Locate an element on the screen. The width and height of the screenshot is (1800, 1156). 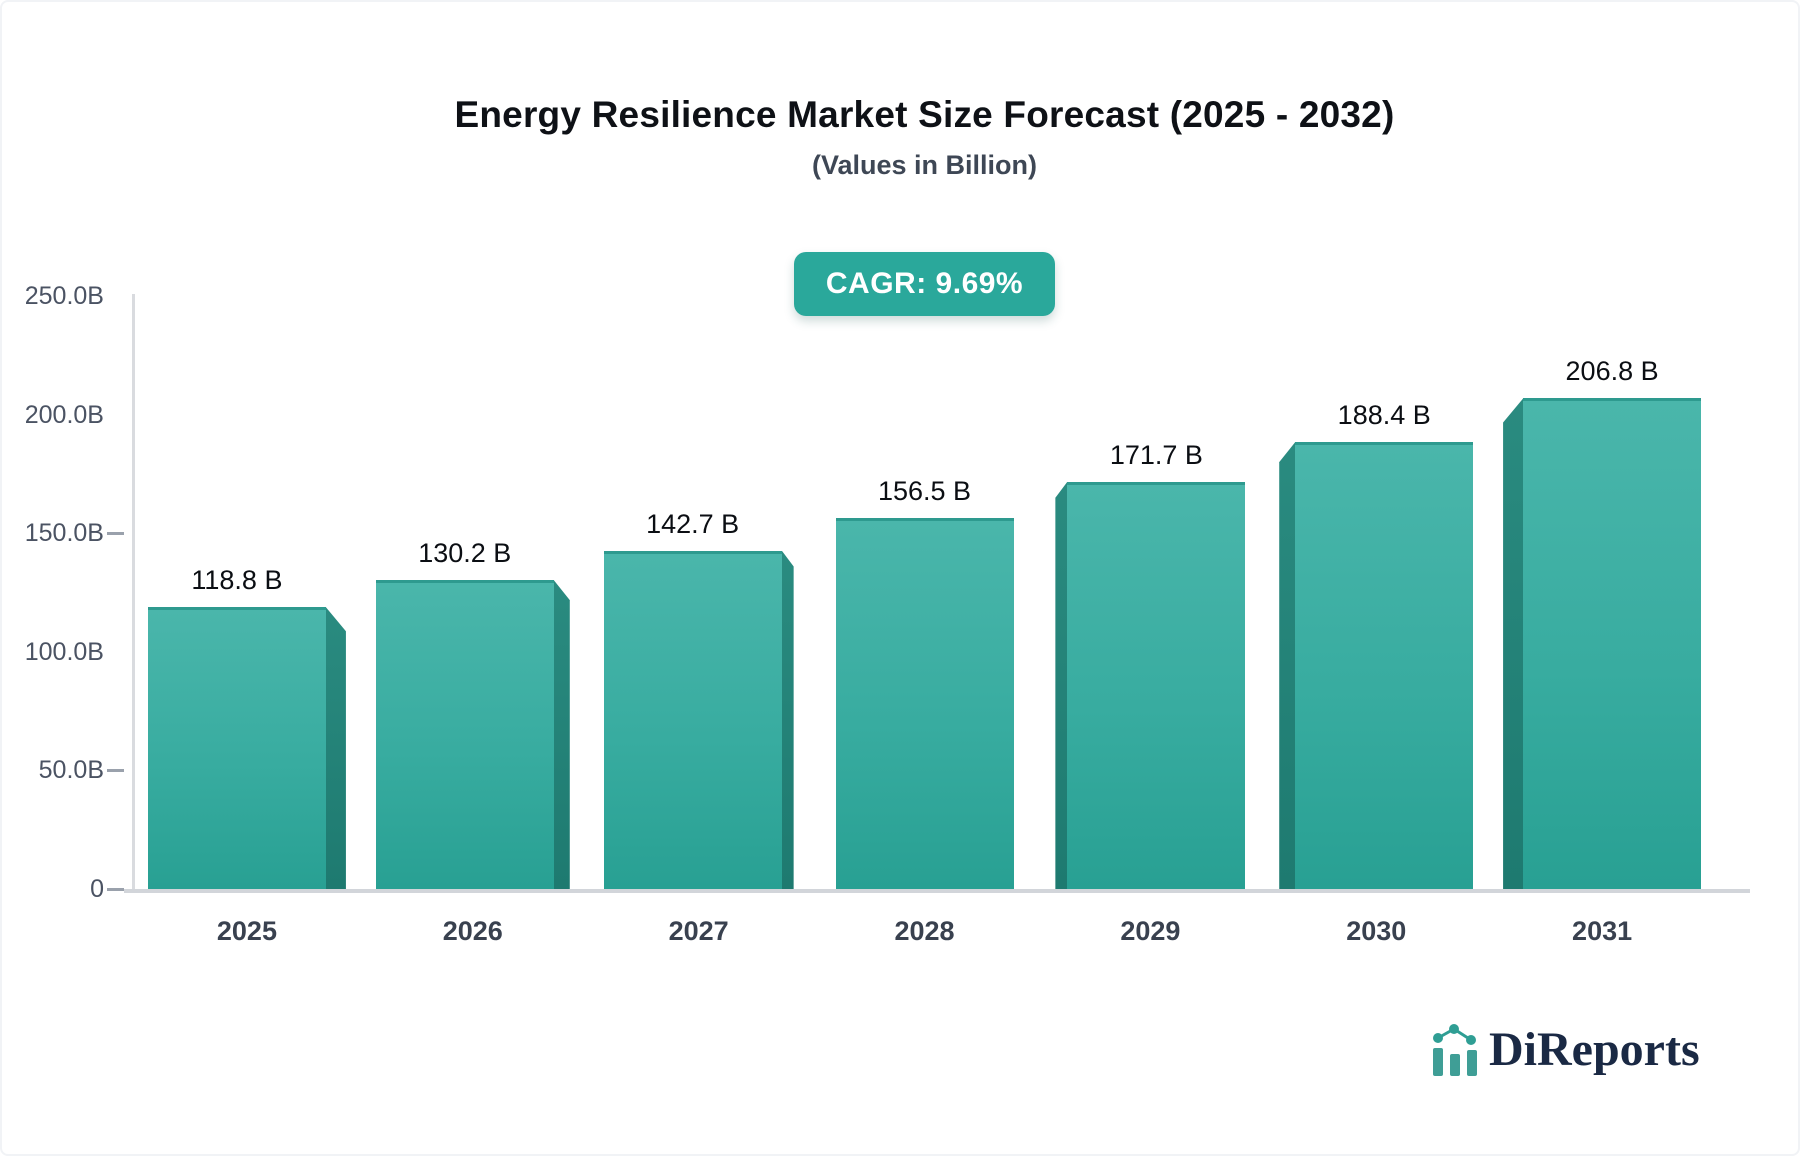
bar-value-label: 206.8 B is located at coordinates (1612, 371).